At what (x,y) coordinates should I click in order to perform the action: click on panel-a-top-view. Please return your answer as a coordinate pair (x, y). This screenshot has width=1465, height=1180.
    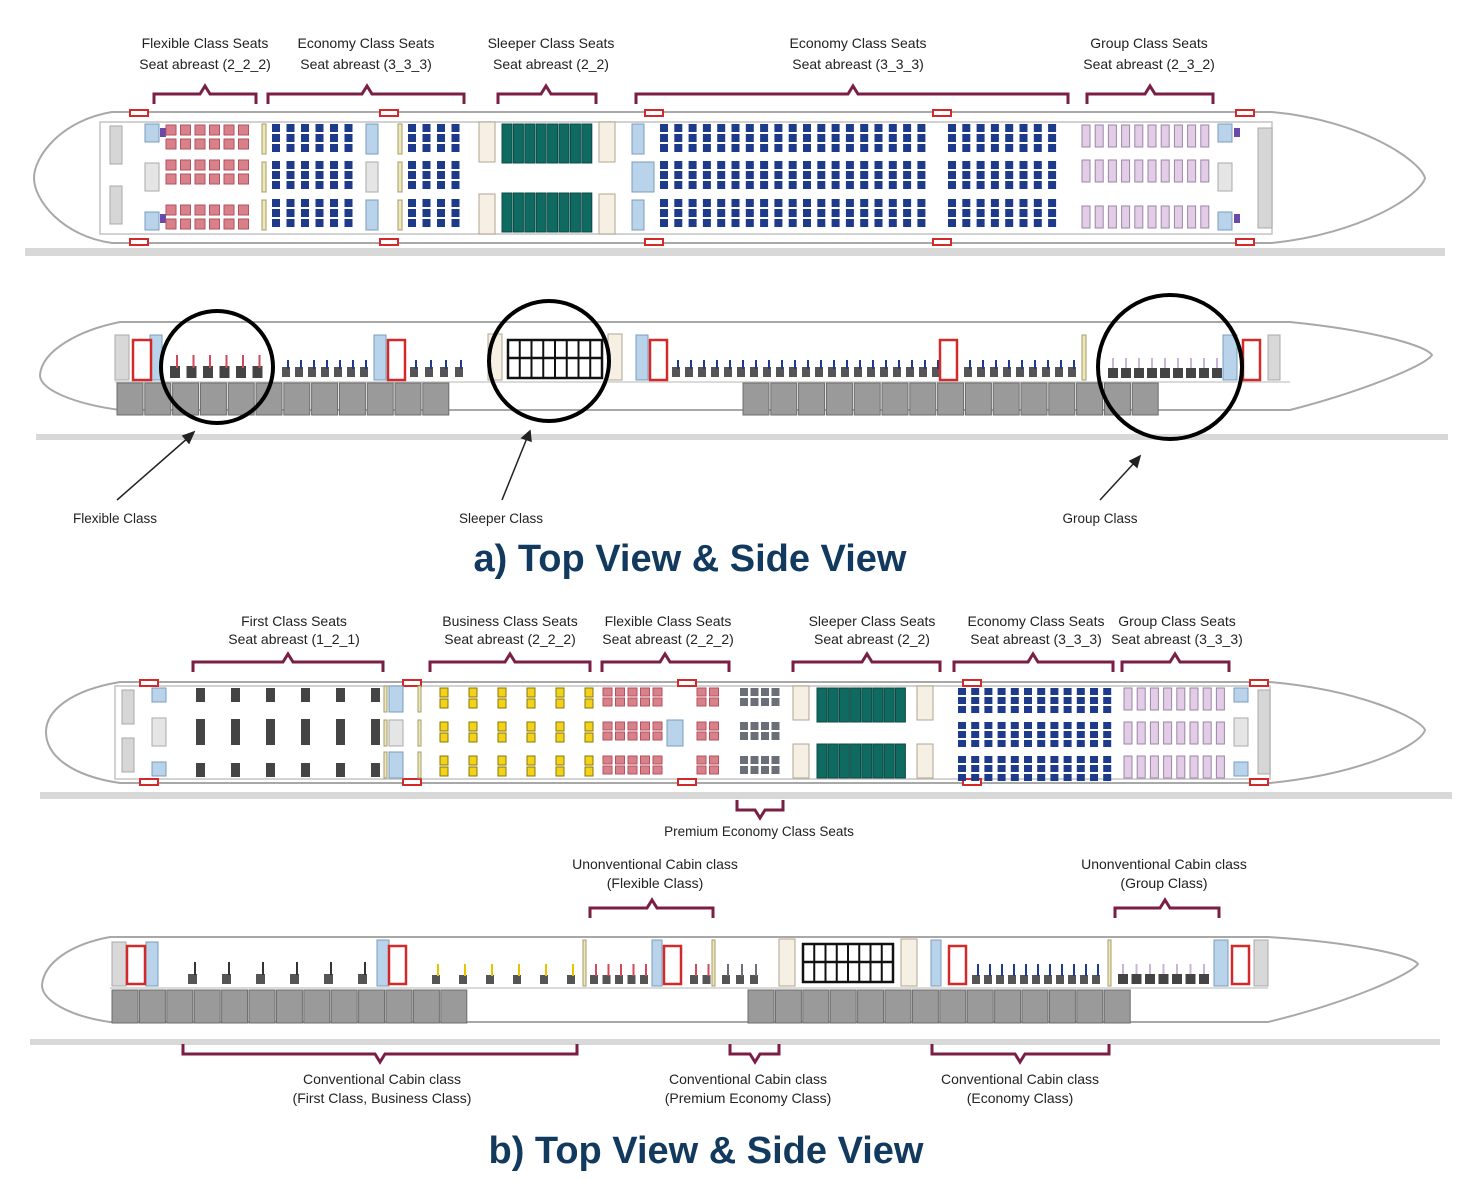
    Looking at the image, I should click on (735, 182).